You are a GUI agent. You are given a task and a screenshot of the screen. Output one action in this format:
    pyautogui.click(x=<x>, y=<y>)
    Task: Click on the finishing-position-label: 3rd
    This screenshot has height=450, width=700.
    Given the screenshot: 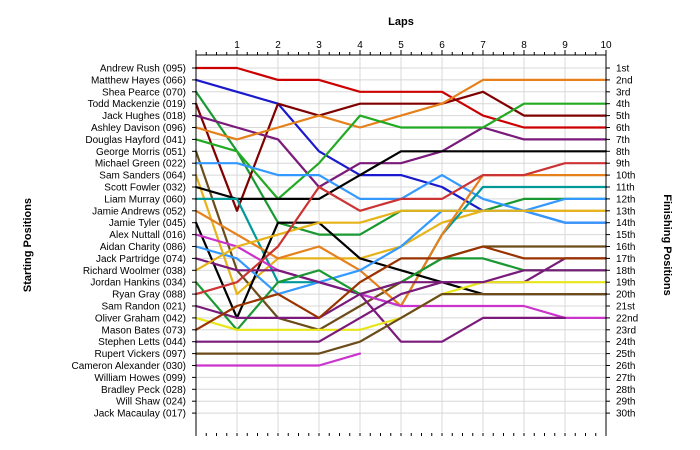 What is the action you would take?
    pyautogui.click(x=623, y=92)
    